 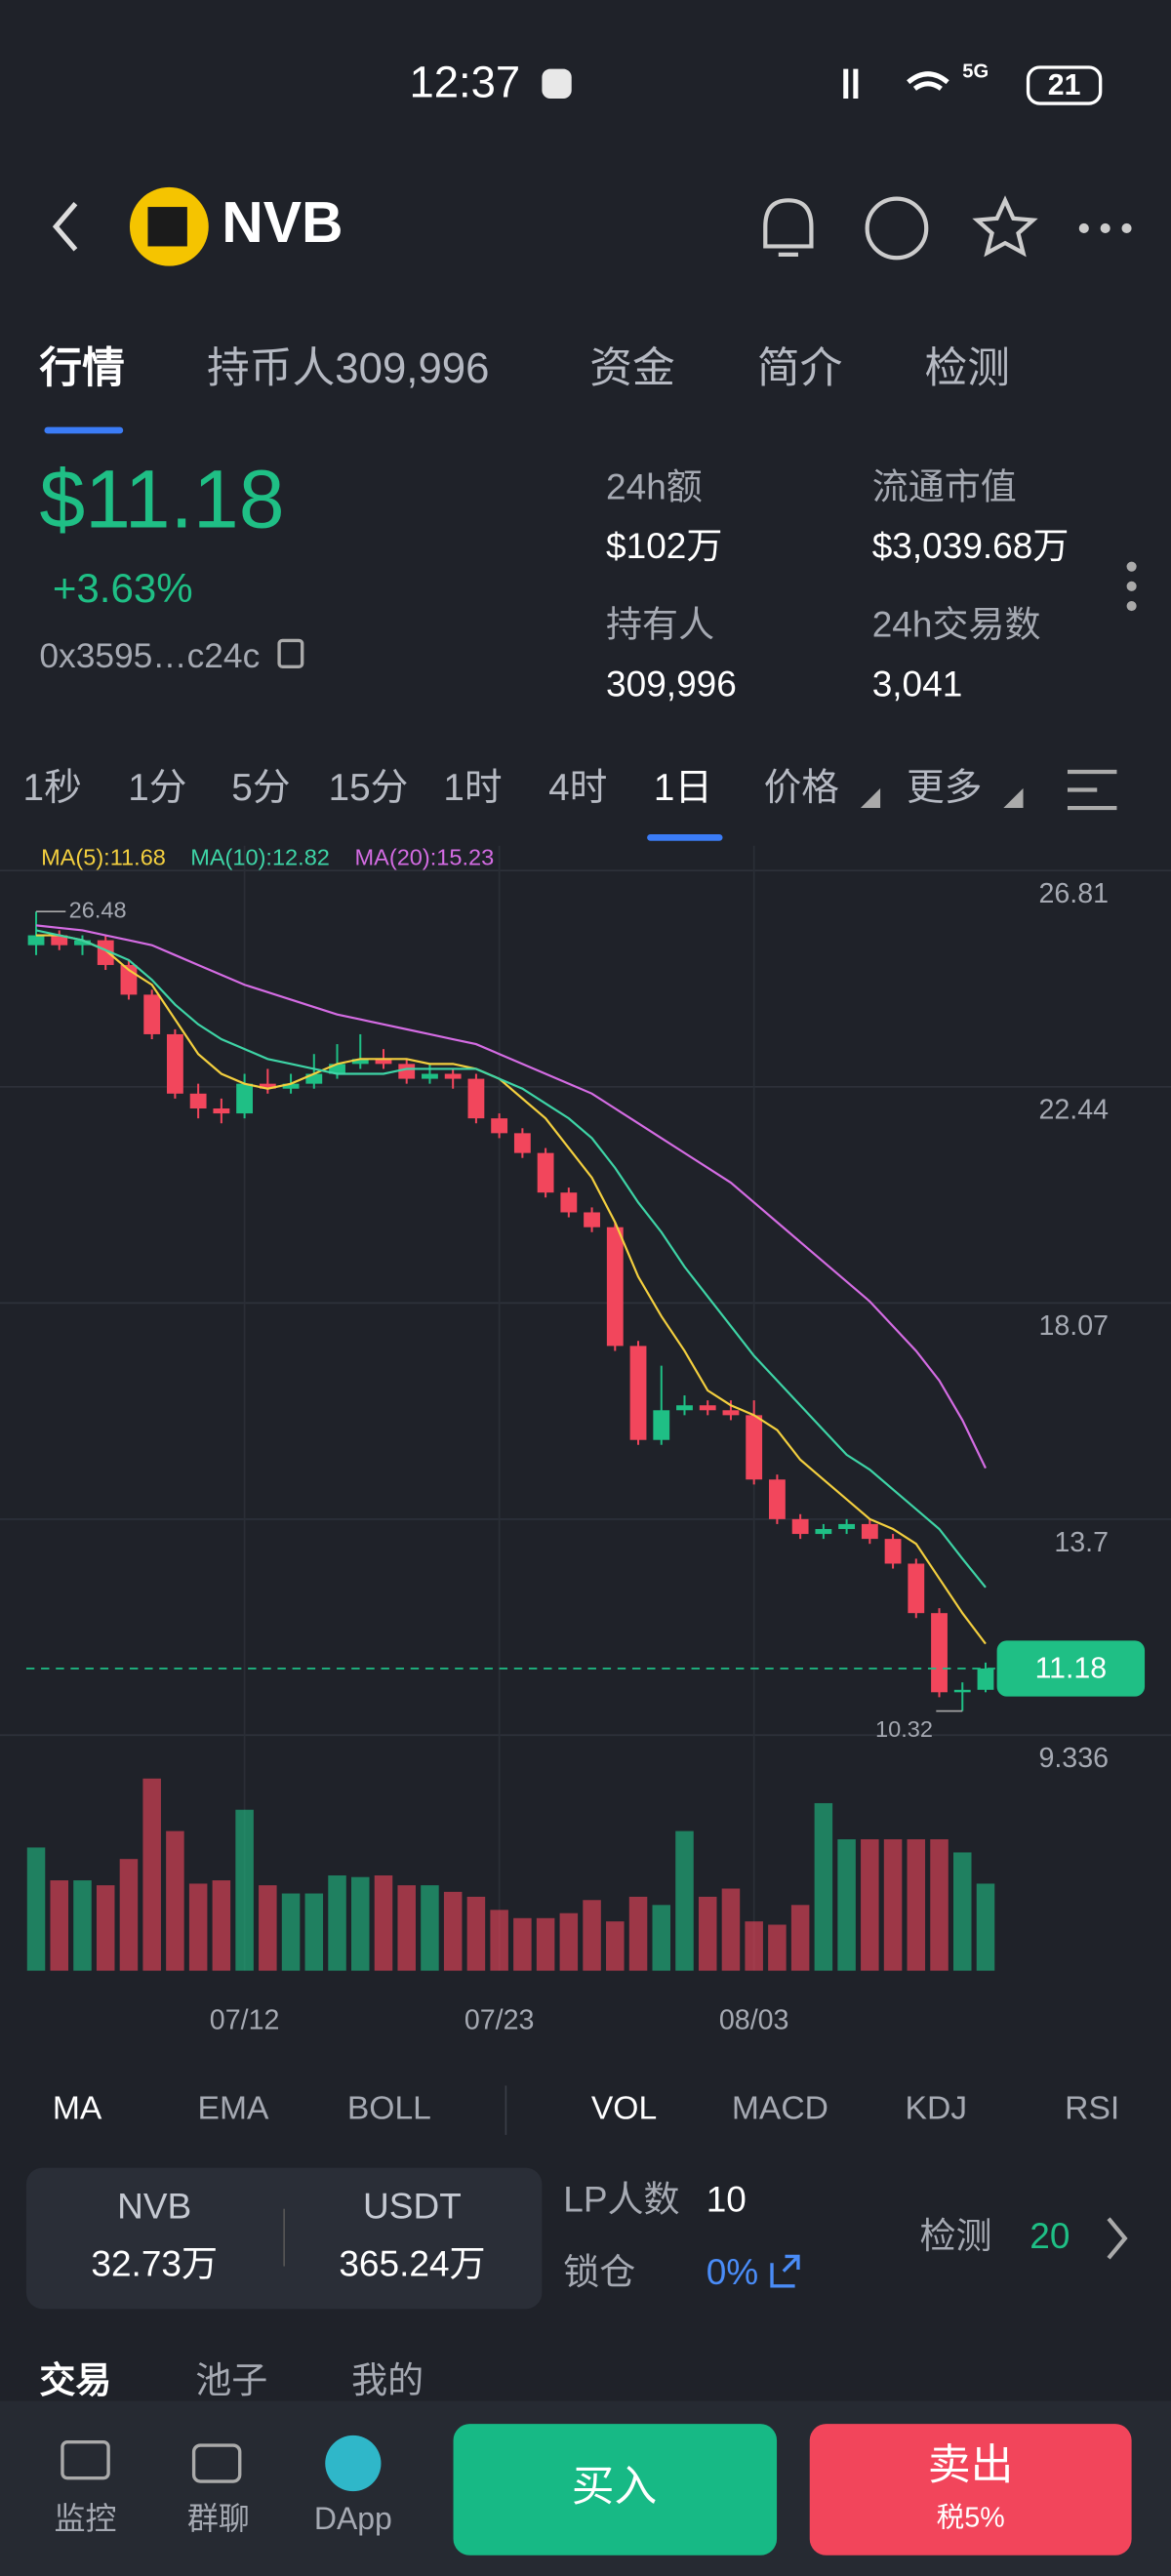 What do you see at coordinates (472, 788) in the screenshot?
I see `interval: 1时` at bounding box center [472, 788].